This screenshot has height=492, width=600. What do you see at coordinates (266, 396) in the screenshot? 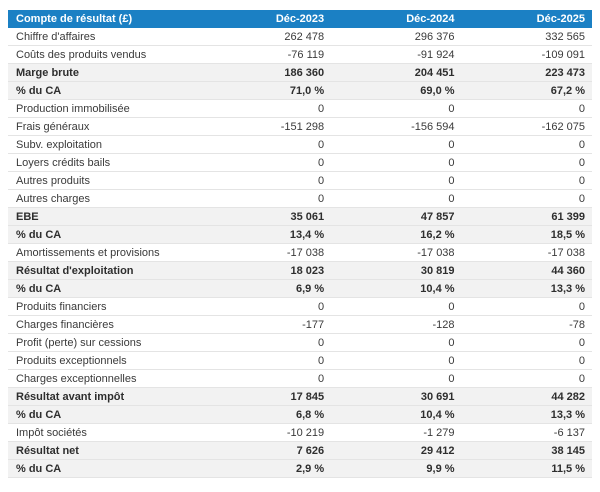
I see `row-value: 17 845` at bounding box center [266, 396].